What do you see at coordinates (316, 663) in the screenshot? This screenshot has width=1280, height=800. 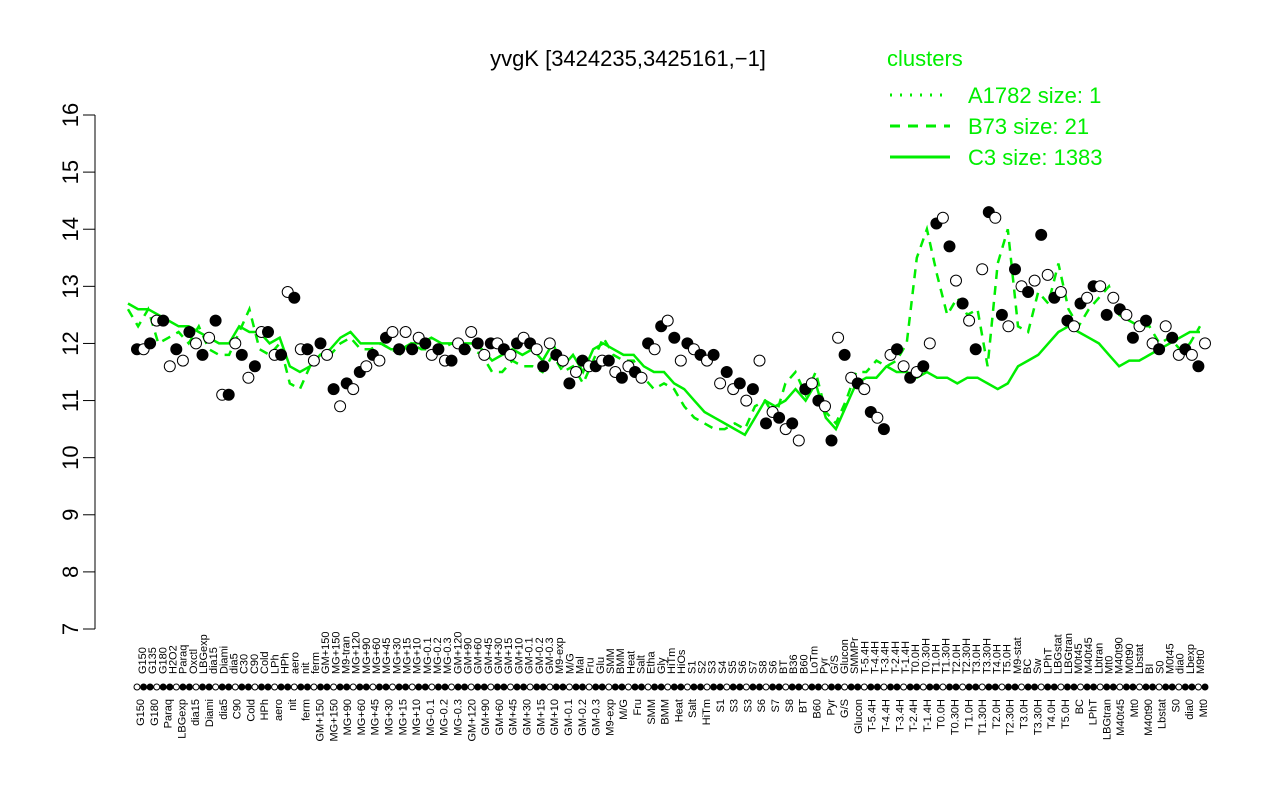 I see `x-label-top: ferm` at bounding box center [316, 663].